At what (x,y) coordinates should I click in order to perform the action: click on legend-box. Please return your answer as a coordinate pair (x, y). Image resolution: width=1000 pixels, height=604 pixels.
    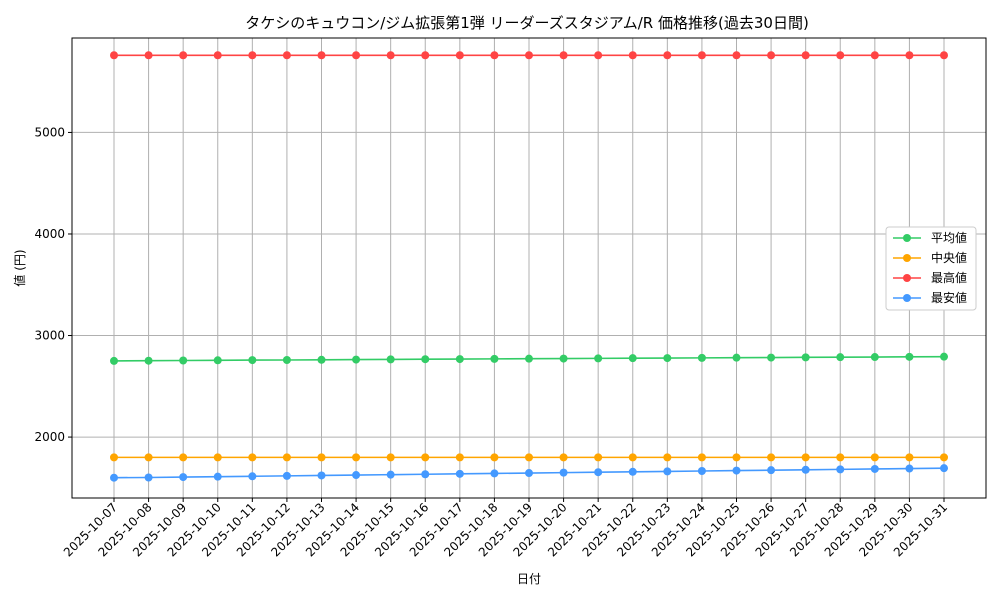
    Looking at the image, I should click on (931, 268).